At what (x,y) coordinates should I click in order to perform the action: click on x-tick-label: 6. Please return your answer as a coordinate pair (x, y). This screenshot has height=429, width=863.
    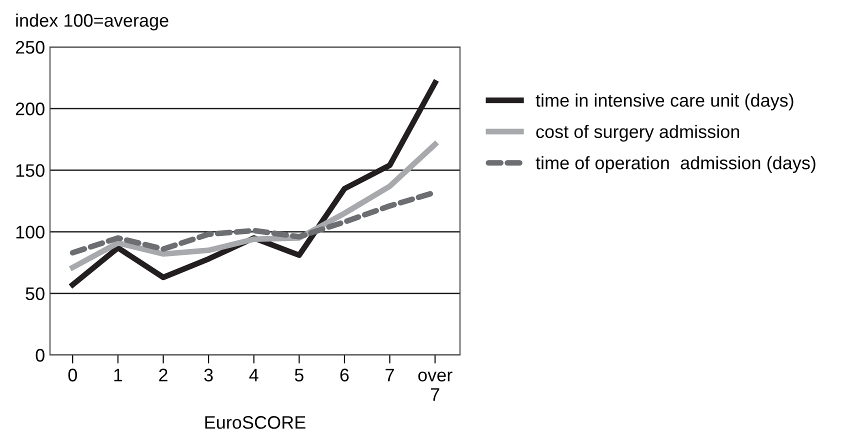
    Looking at the image, I should click on (344, 375).